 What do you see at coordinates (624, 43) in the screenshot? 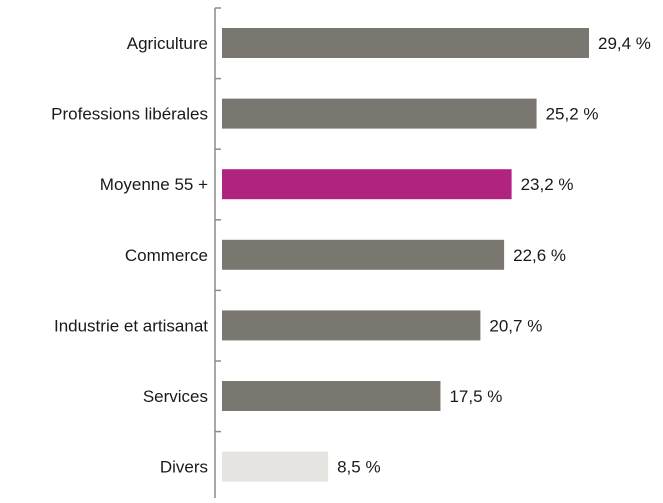
I see `value-label-agriculture: 29,4 %` at bounding box center [624, 43].